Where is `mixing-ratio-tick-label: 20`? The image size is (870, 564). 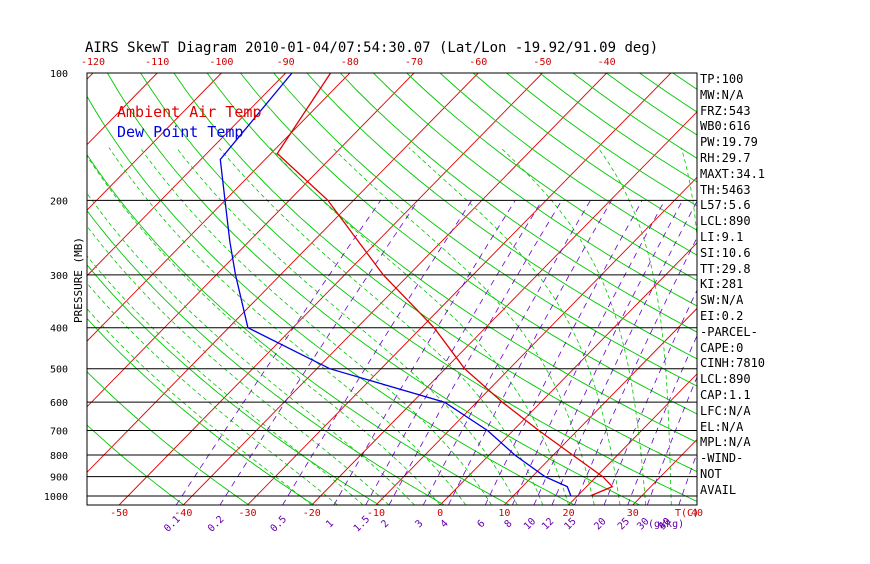 mixing-ratio-tick-label: 20 is located at coordinates (600, 524).